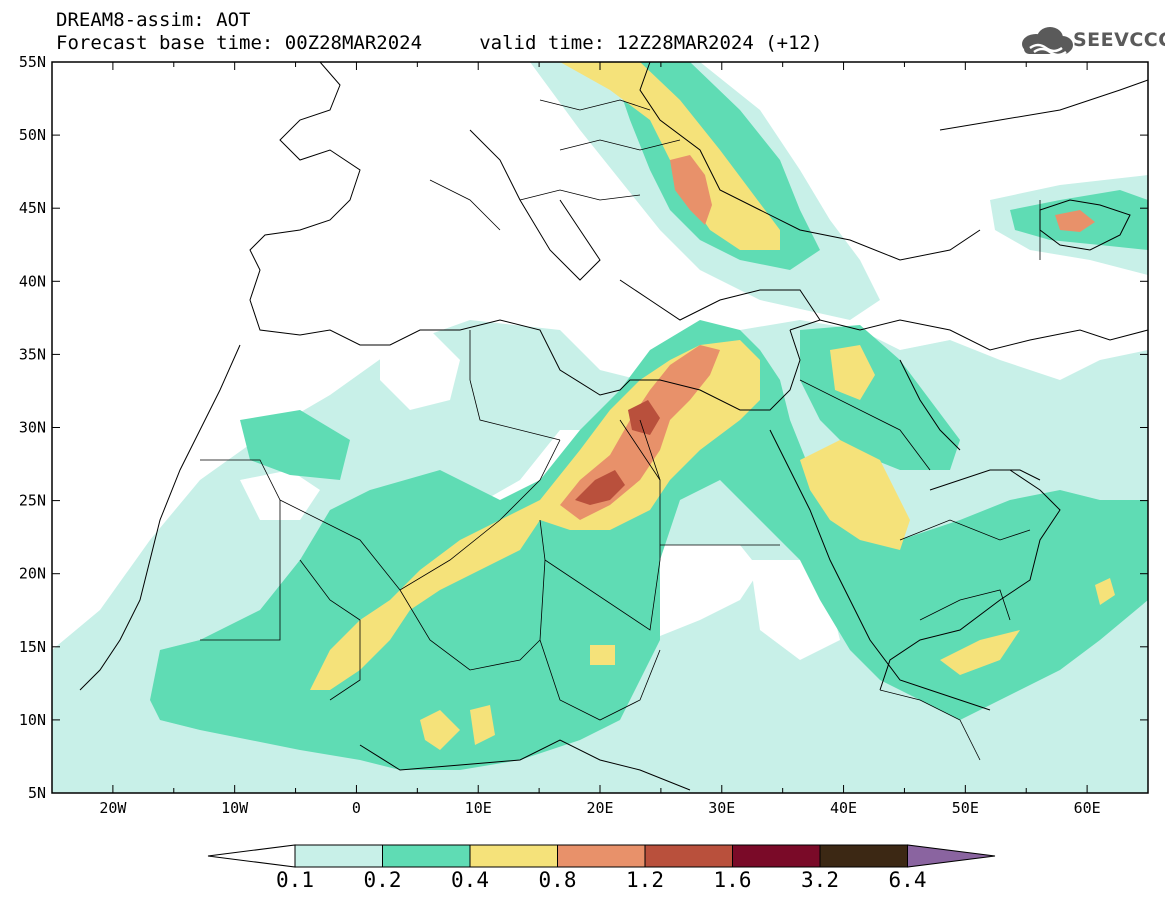  What do you see at coordinates (356, 808) in the screenshot?
I see `lon-tick-label: 0` at bounding box center [356, 808].